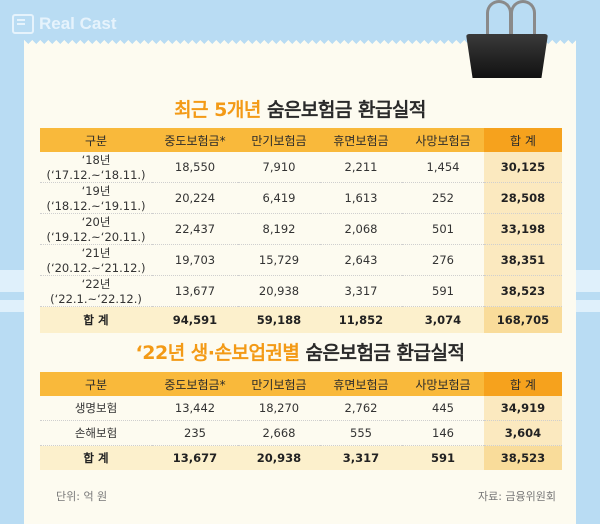  I want to click on cell: 18,270, so click(279, 408).